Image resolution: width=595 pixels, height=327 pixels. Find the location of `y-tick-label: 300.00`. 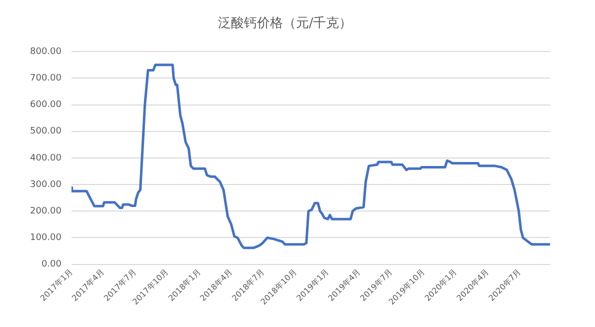

y-tick-label: 300.00 is located at coordinates (46, 185).